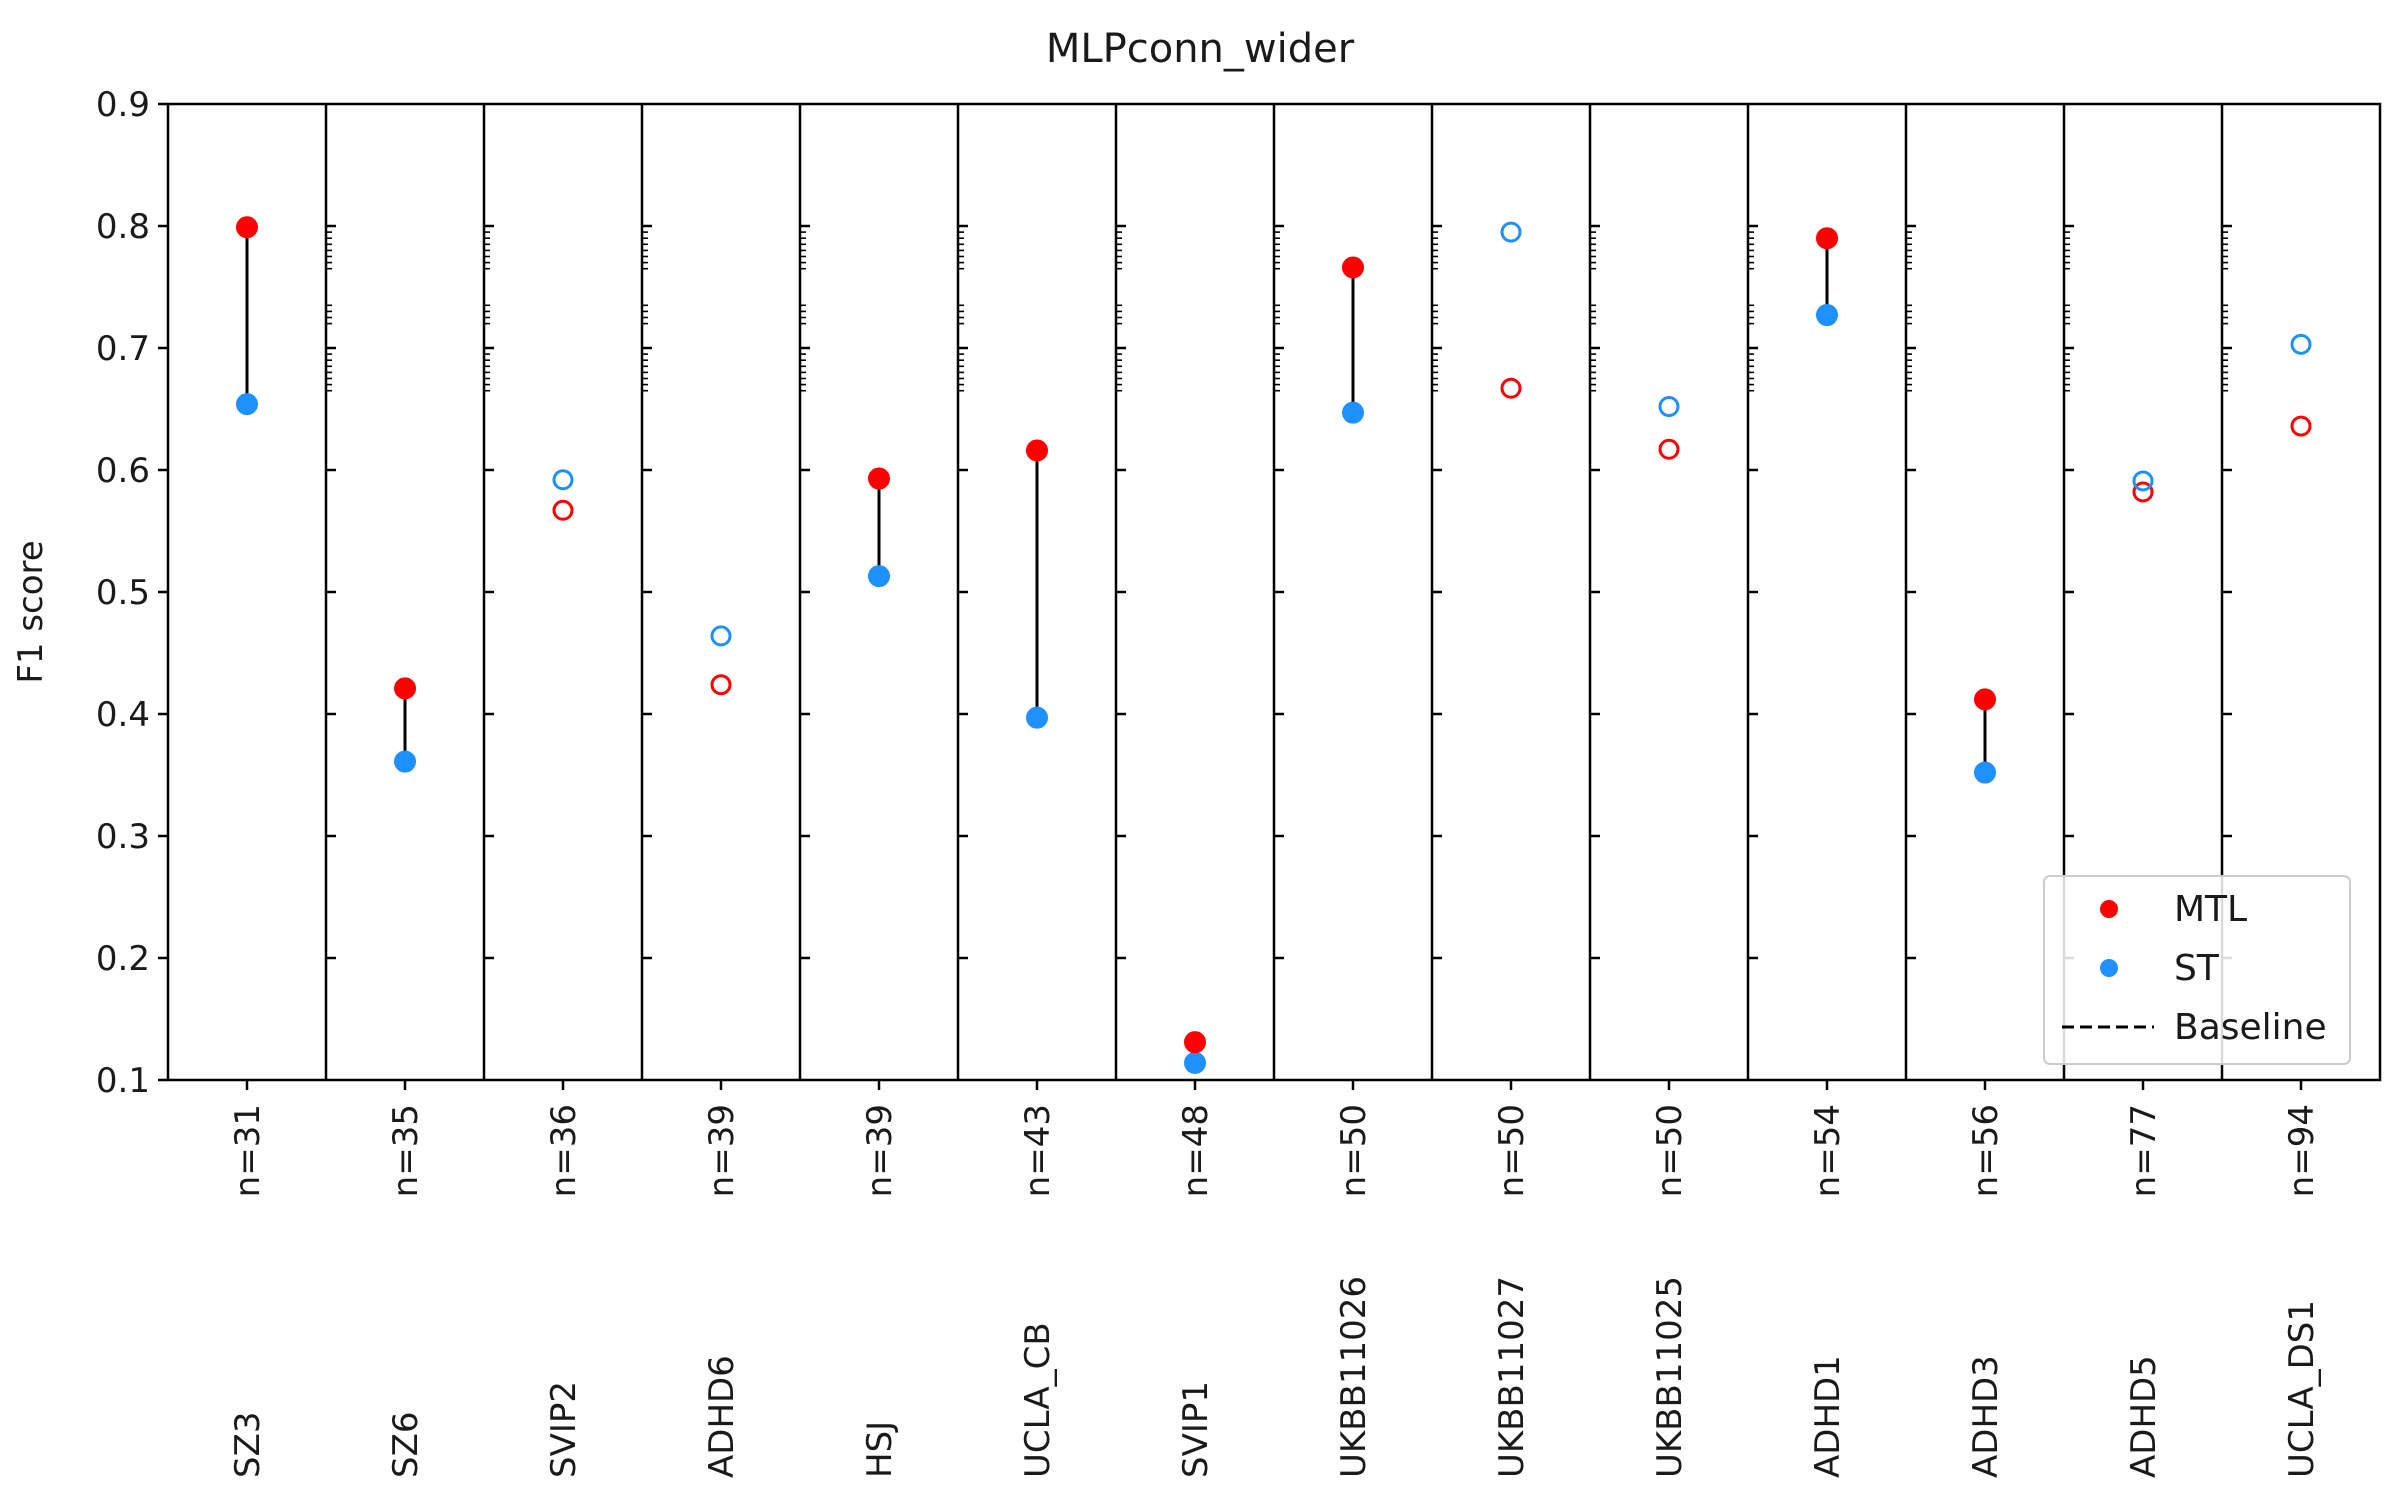  I want to click on site-label: UKBB11027, so click(1512, 1377).